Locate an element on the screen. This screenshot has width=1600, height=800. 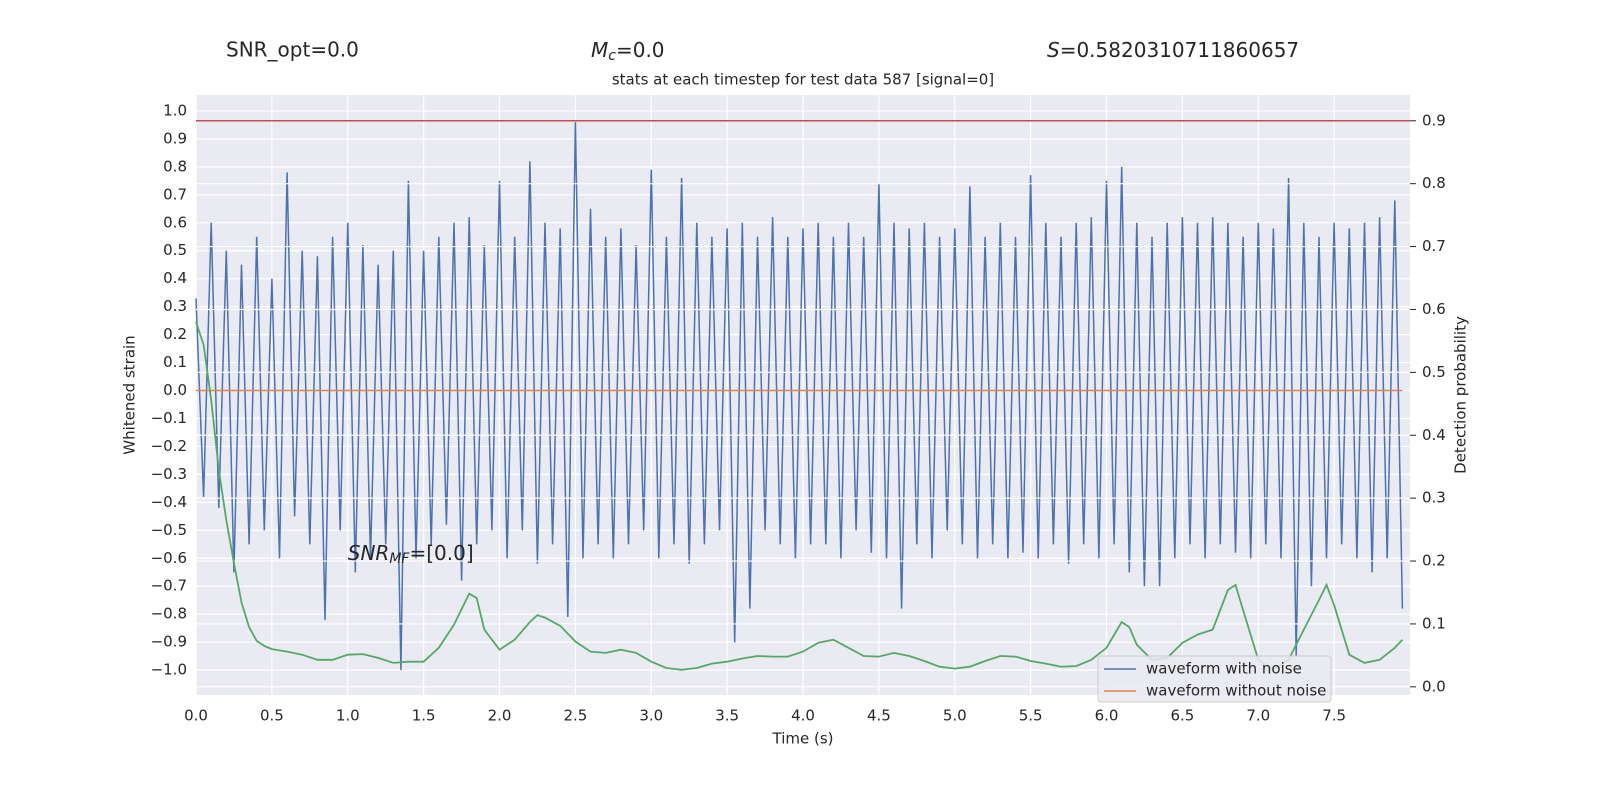
y-tick-label: 0.0 is located at coordinates (175, 390).